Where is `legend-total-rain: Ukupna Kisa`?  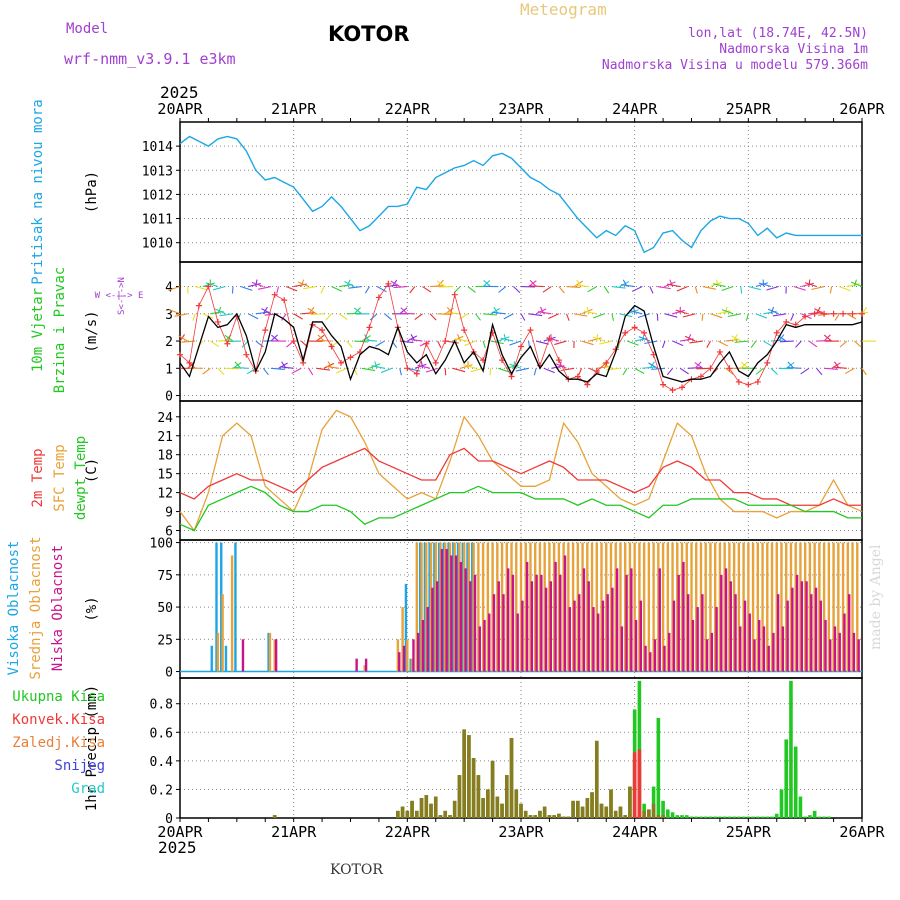
legend-total-rain: Ukupna Kisa is located at coordinates (58, 697).